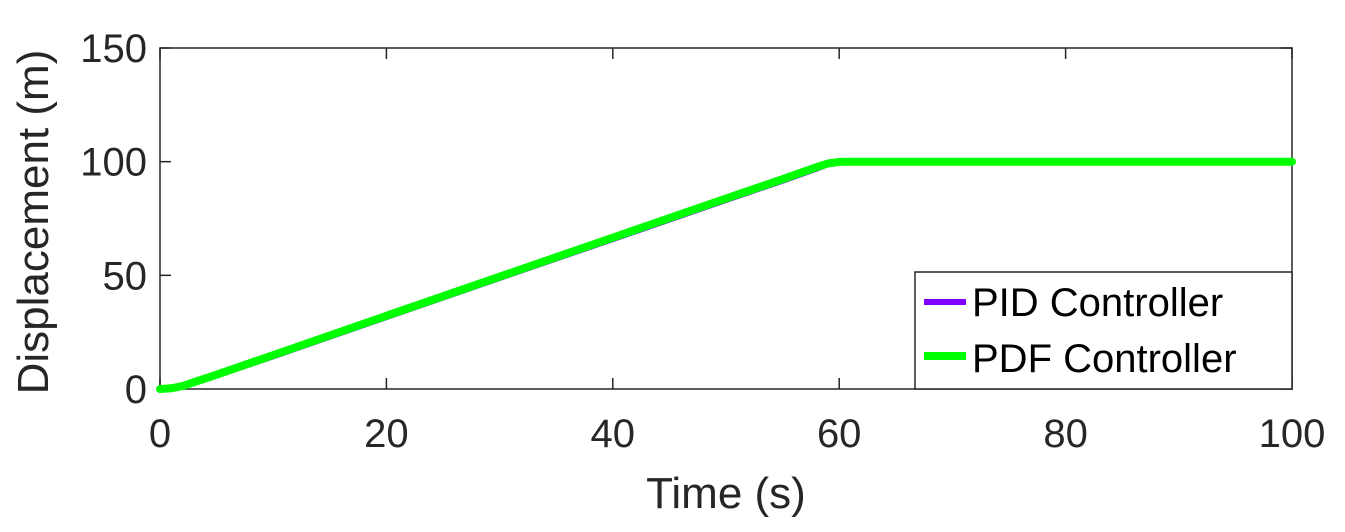 This screenshot has width=1345, height=532. What do you see at coordinates (136, 390) in the screenshot?
I see `y-tick-label: 0` at bounding box center [136, 390].